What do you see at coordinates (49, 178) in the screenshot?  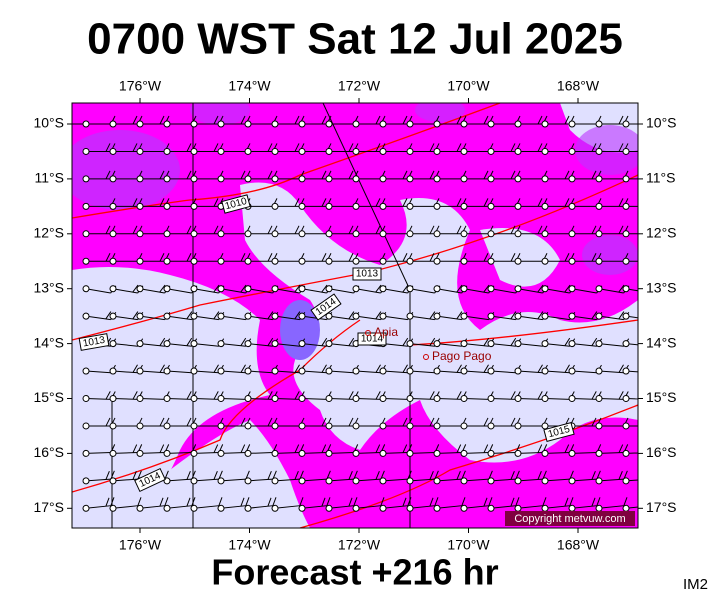 I see `lat-label: 11°S` at bounding box center [49, 178].